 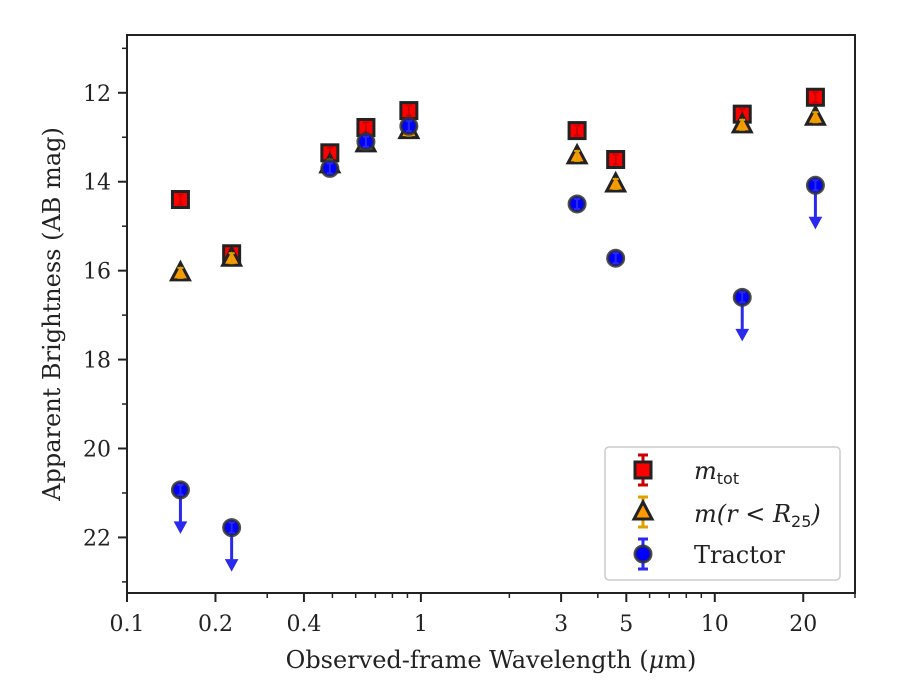 I want to click on legend-label-tractor: Tractor, so click(x=739, y=555).